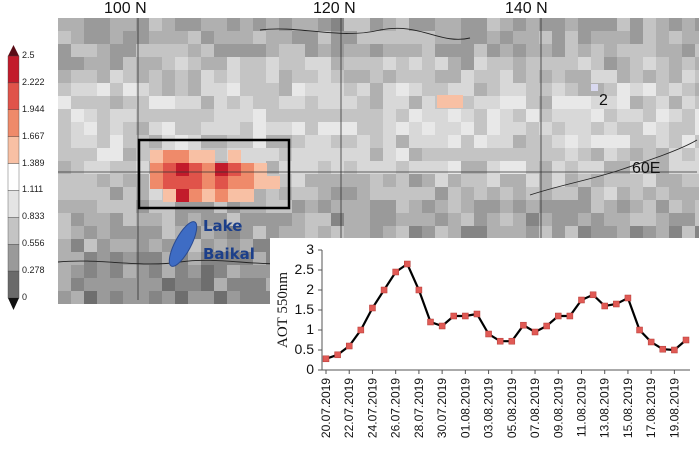 Image resolution: width=699 pixels, height=465 pixels. I want to click on colorbar-tick-label: 0, so click(25, 297).